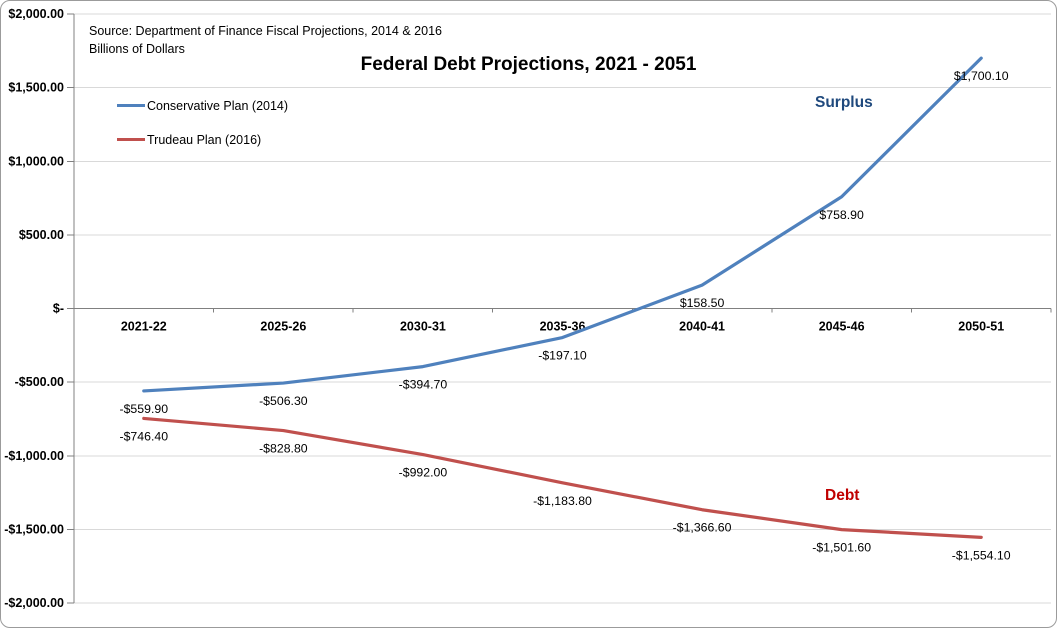 The width and height of the screenshot is (1057, 628). What do you see at coordinates (844, 102) in the screenshot?
I see `surplus-label: Surplus` at bounding box center [844, 102].